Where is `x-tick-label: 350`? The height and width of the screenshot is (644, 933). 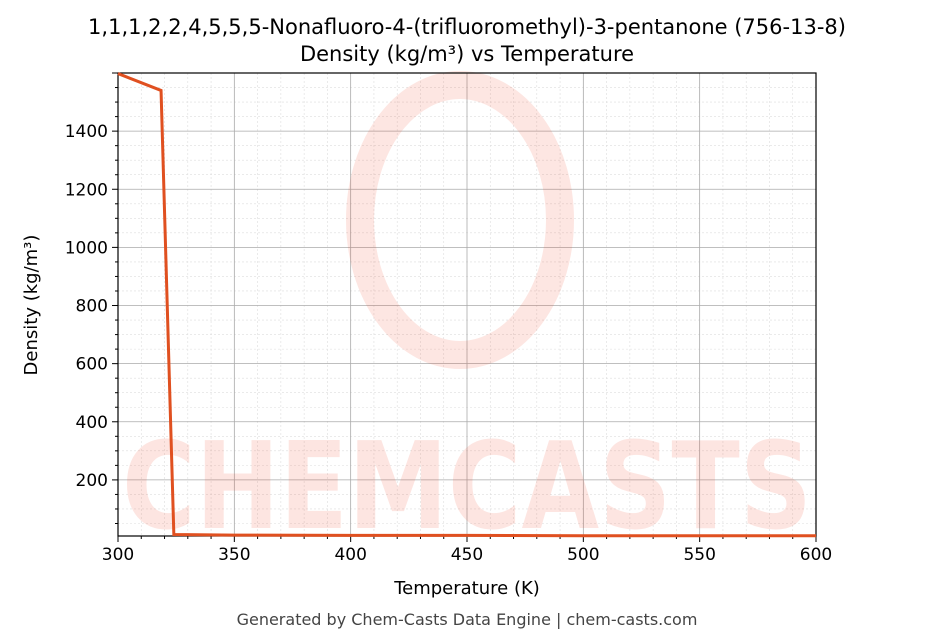
x-tick-label: 350 is located at coordinates (234, 555).